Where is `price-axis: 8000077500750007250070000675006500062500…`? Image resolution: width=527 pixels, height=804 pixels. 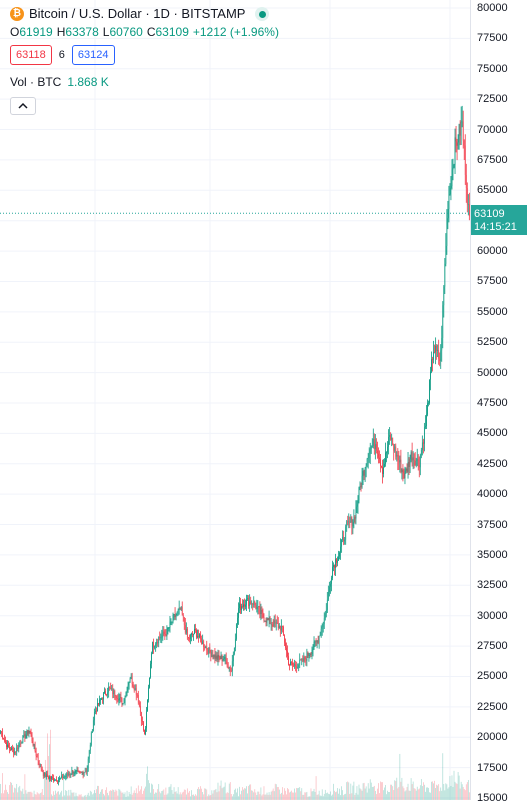 price-axis: 8000077500750007250070000675006500062500… is located at coordinates (498, 402).